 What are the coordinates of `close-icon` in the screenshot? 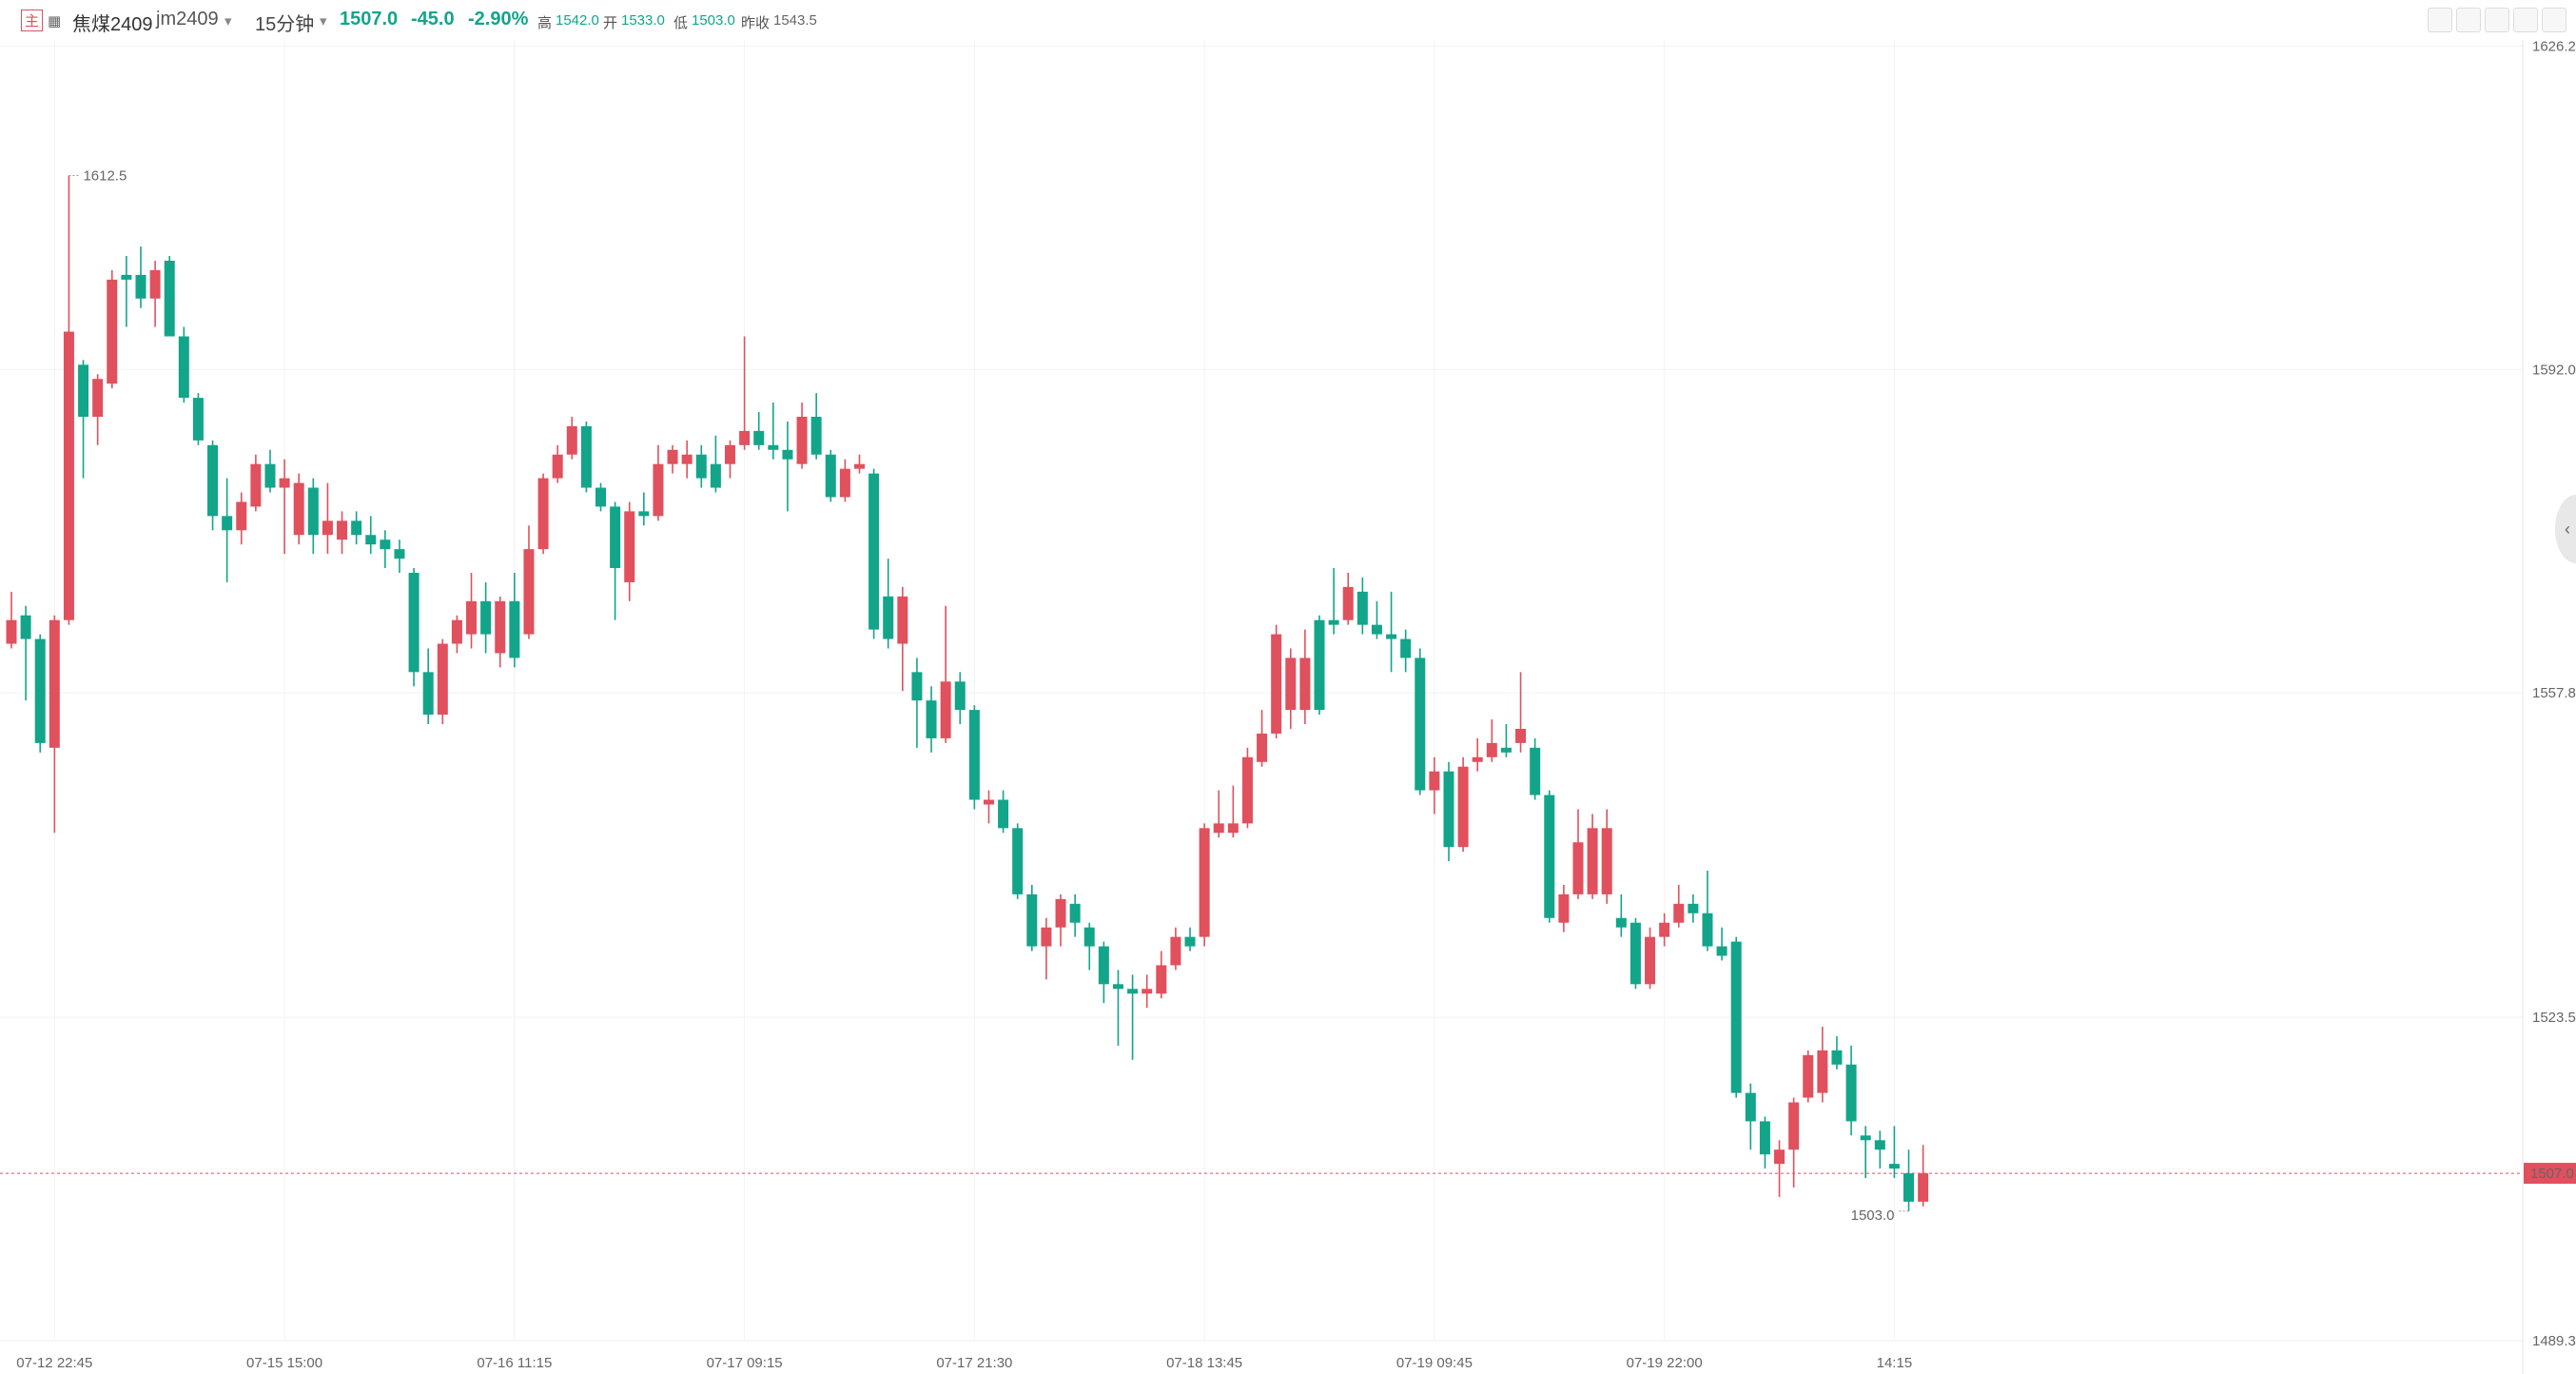 It's located at (2554, 20).